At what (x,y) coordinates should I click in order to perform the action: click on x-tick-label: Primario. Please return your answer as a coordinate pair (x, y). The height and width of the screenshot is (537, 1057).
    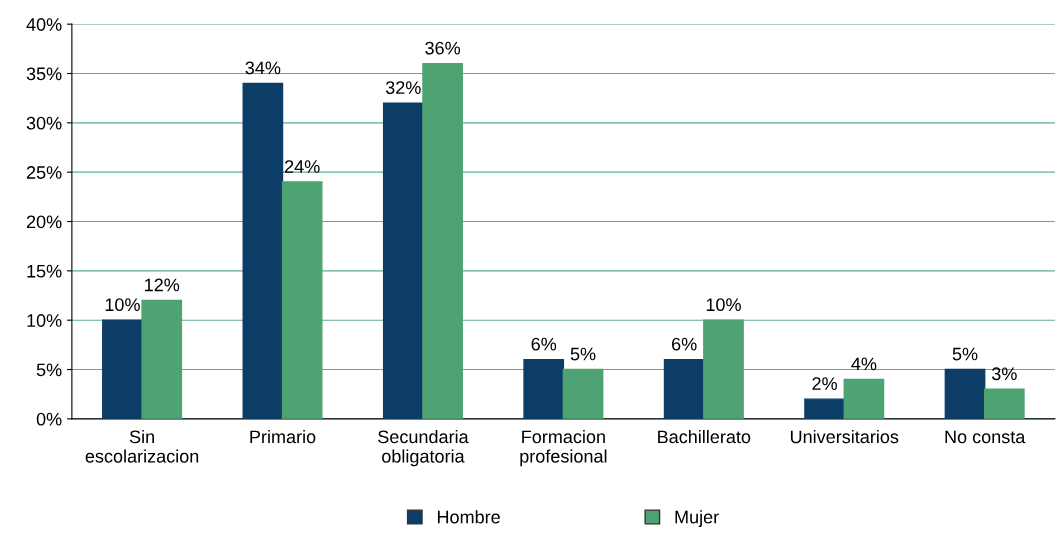
    Looking at the image, I should click on (283, 436).